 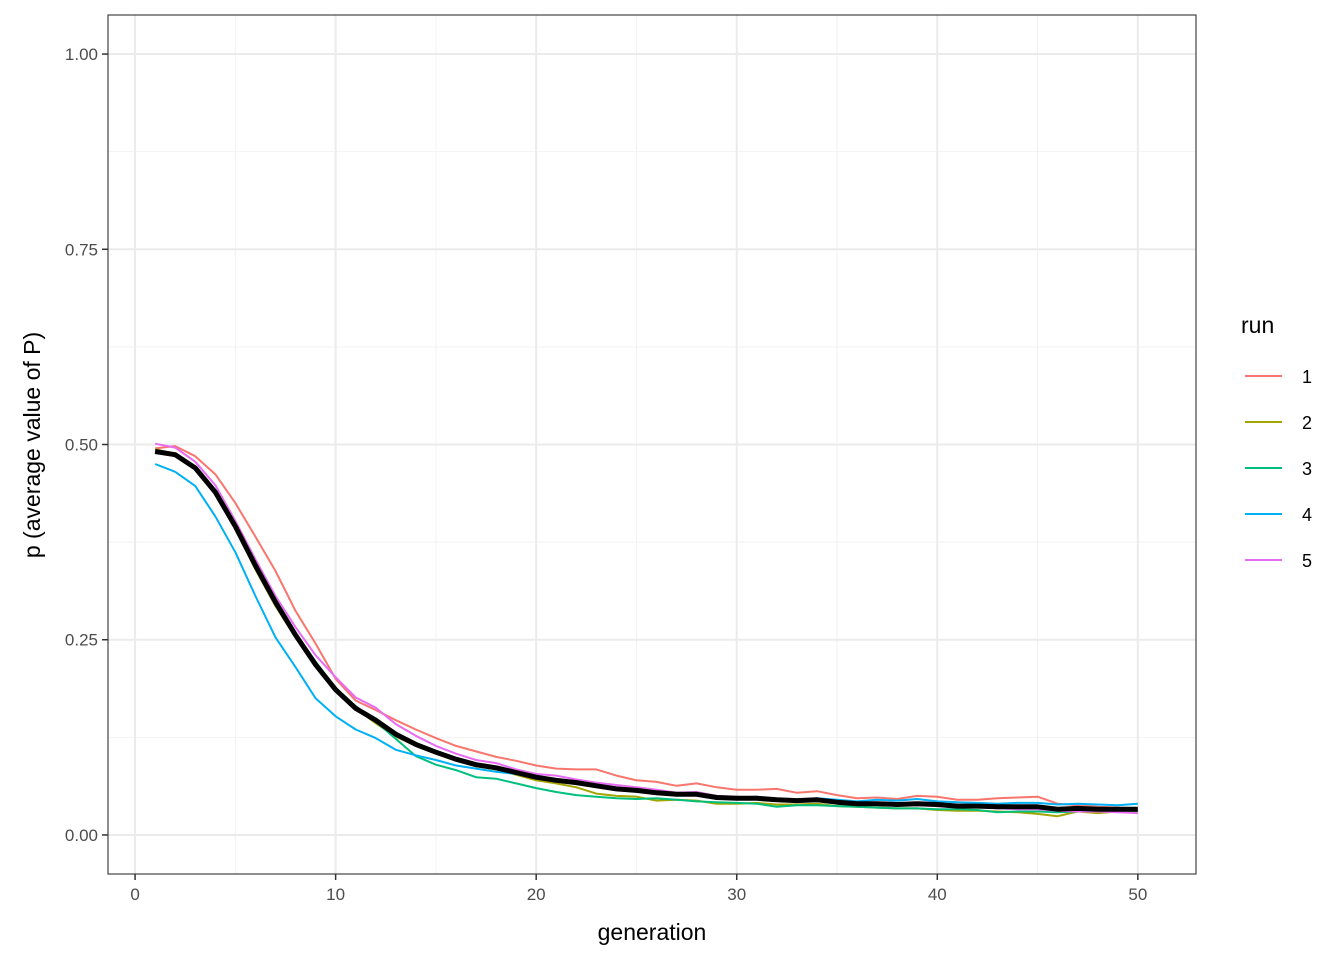 I want to click on legend-item-run-4: 4, so click(x=1278, y=515).